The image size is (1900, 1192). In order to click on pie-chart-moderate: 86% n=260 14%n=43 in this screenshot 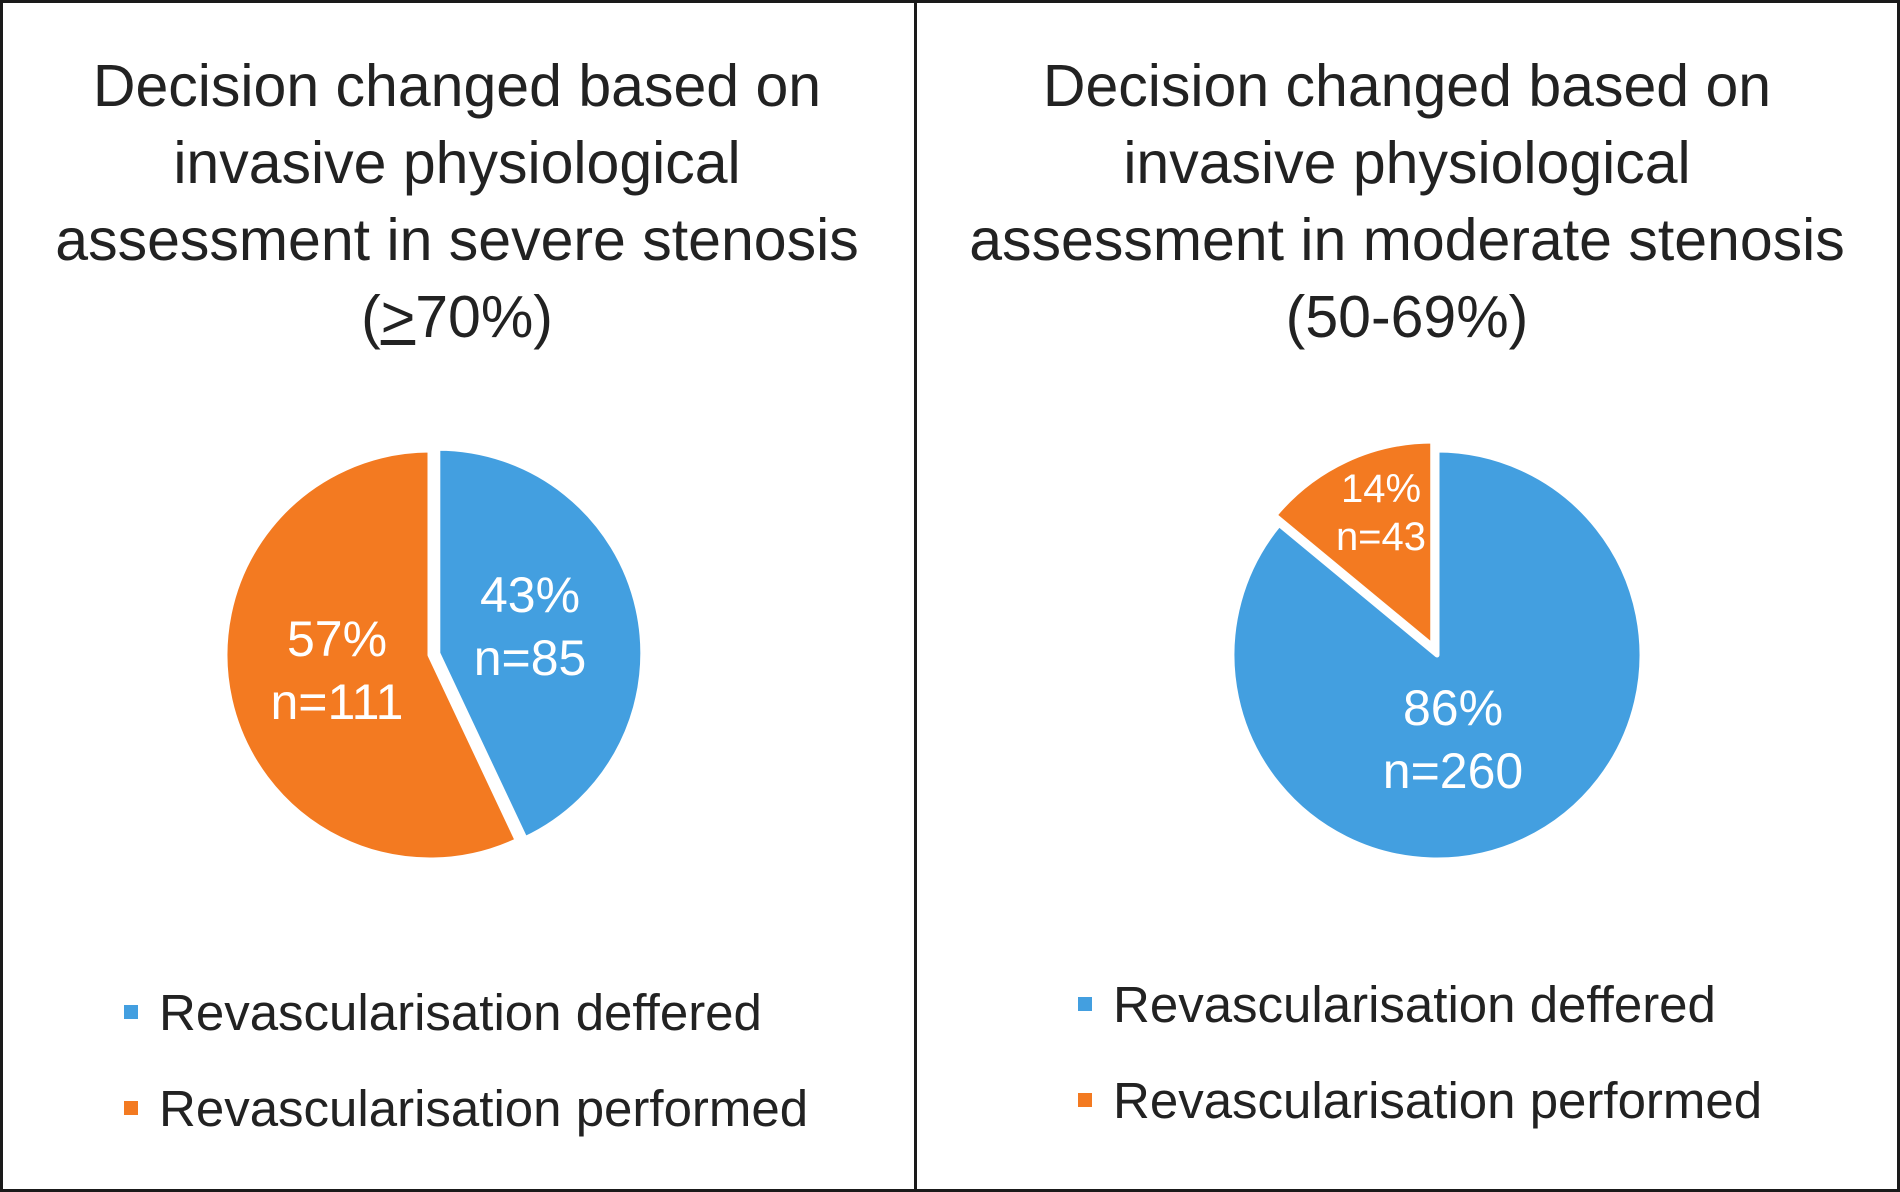, I will do `click(1437, 650)`.